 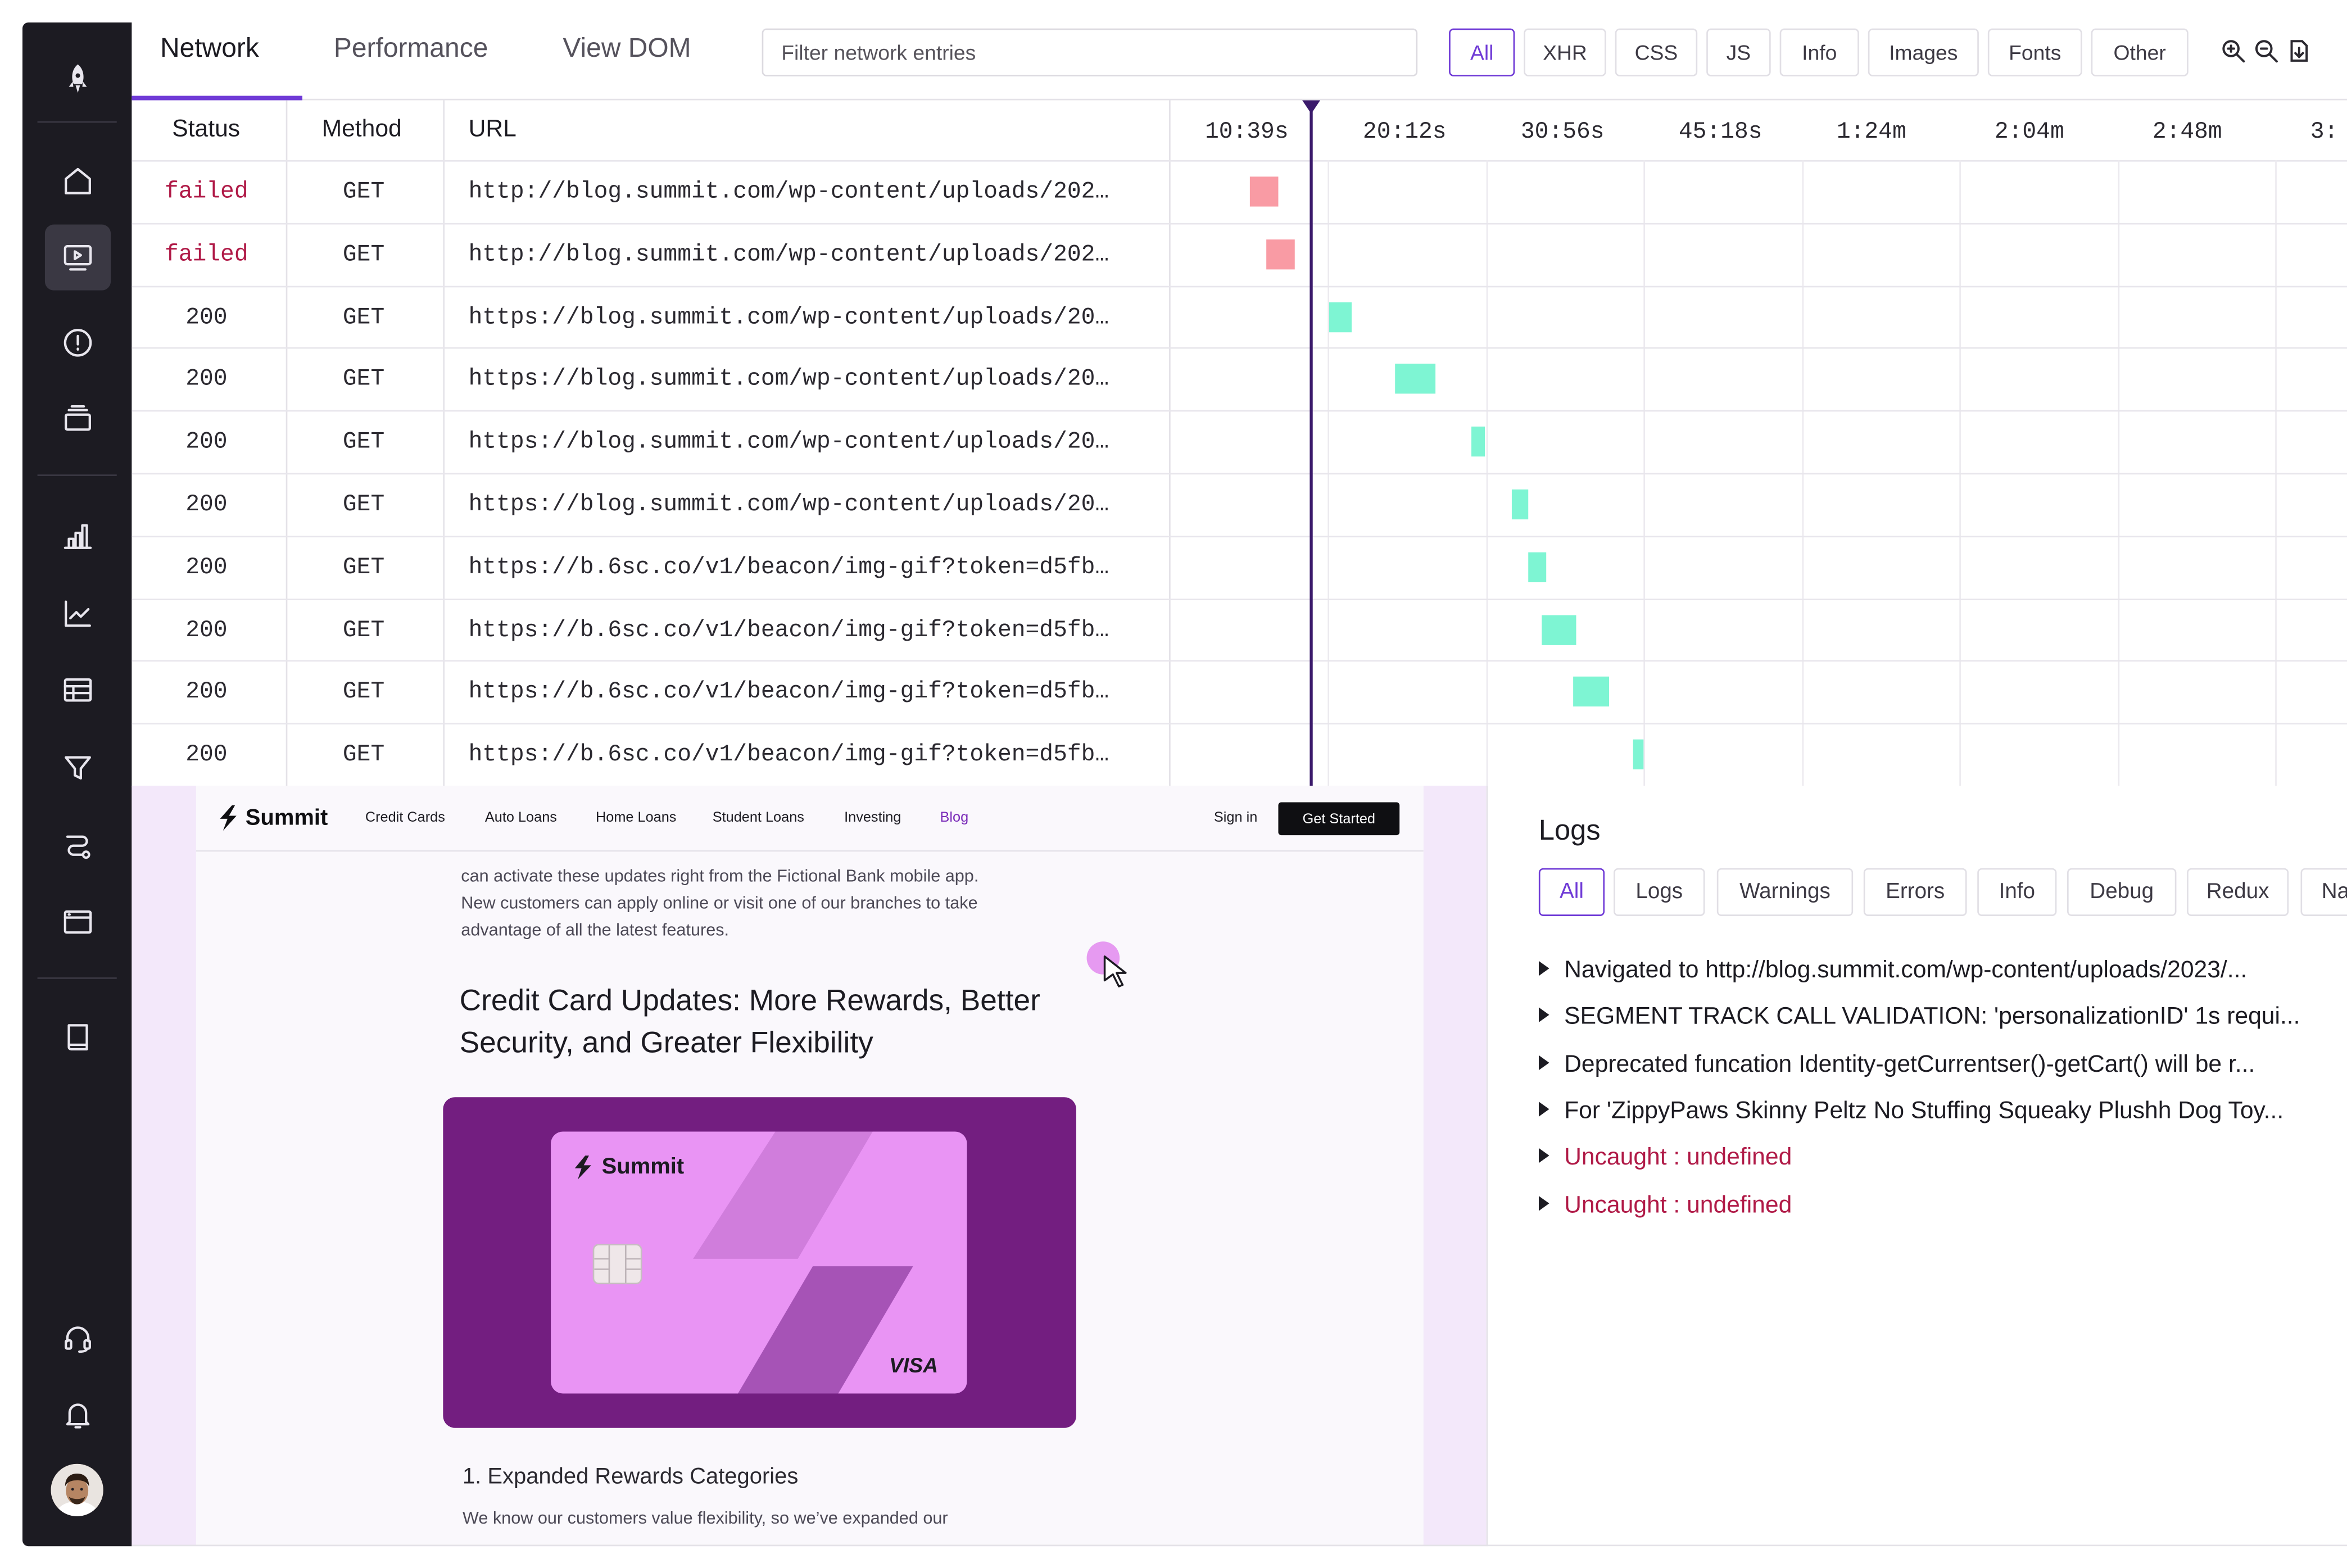 I want to click on log-entry-text: Uncaught : undefined, so click(x=1678, y=1205).